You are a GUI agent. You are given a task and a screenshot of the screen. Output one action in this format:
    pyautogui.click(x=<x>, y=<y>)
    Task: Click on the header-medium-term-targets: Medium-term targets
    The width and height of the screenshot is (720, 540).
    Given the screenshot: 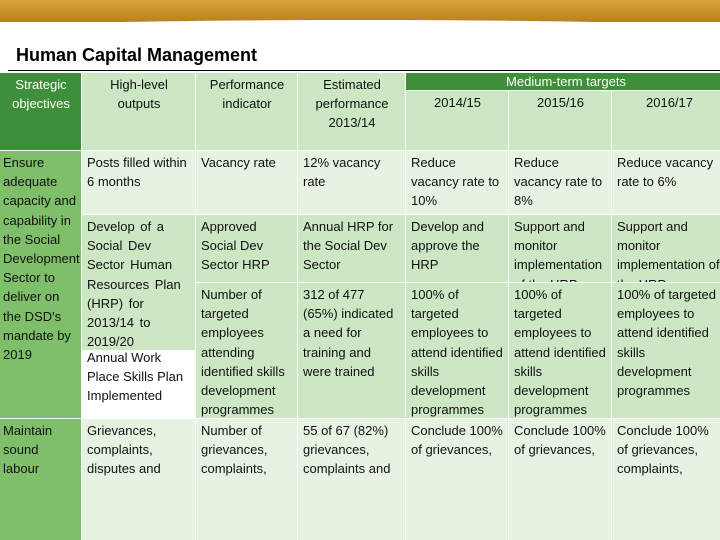 What is the action you would take?
    pyautogui.click(x=563, y=81)
    